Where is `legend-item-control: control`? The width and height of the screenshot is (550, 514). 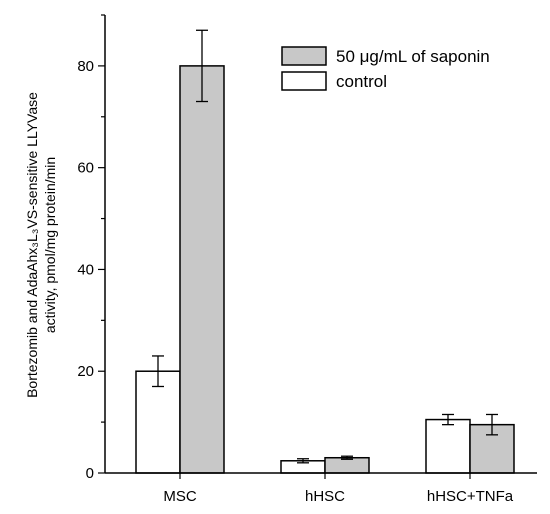 legend-item-control: control is located at coordinates (334, 81).